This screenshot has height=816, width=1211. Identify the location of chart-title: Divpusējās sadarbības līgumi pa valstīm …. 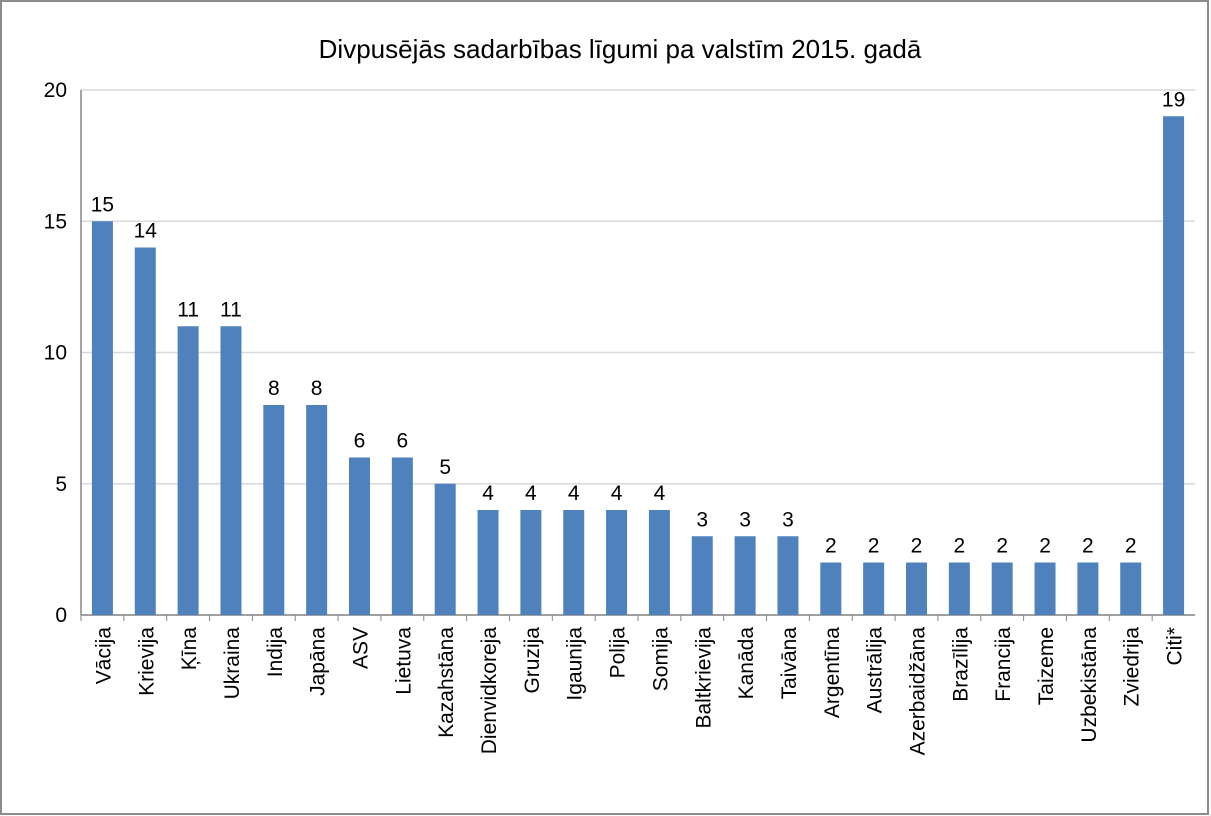
(620, 49).